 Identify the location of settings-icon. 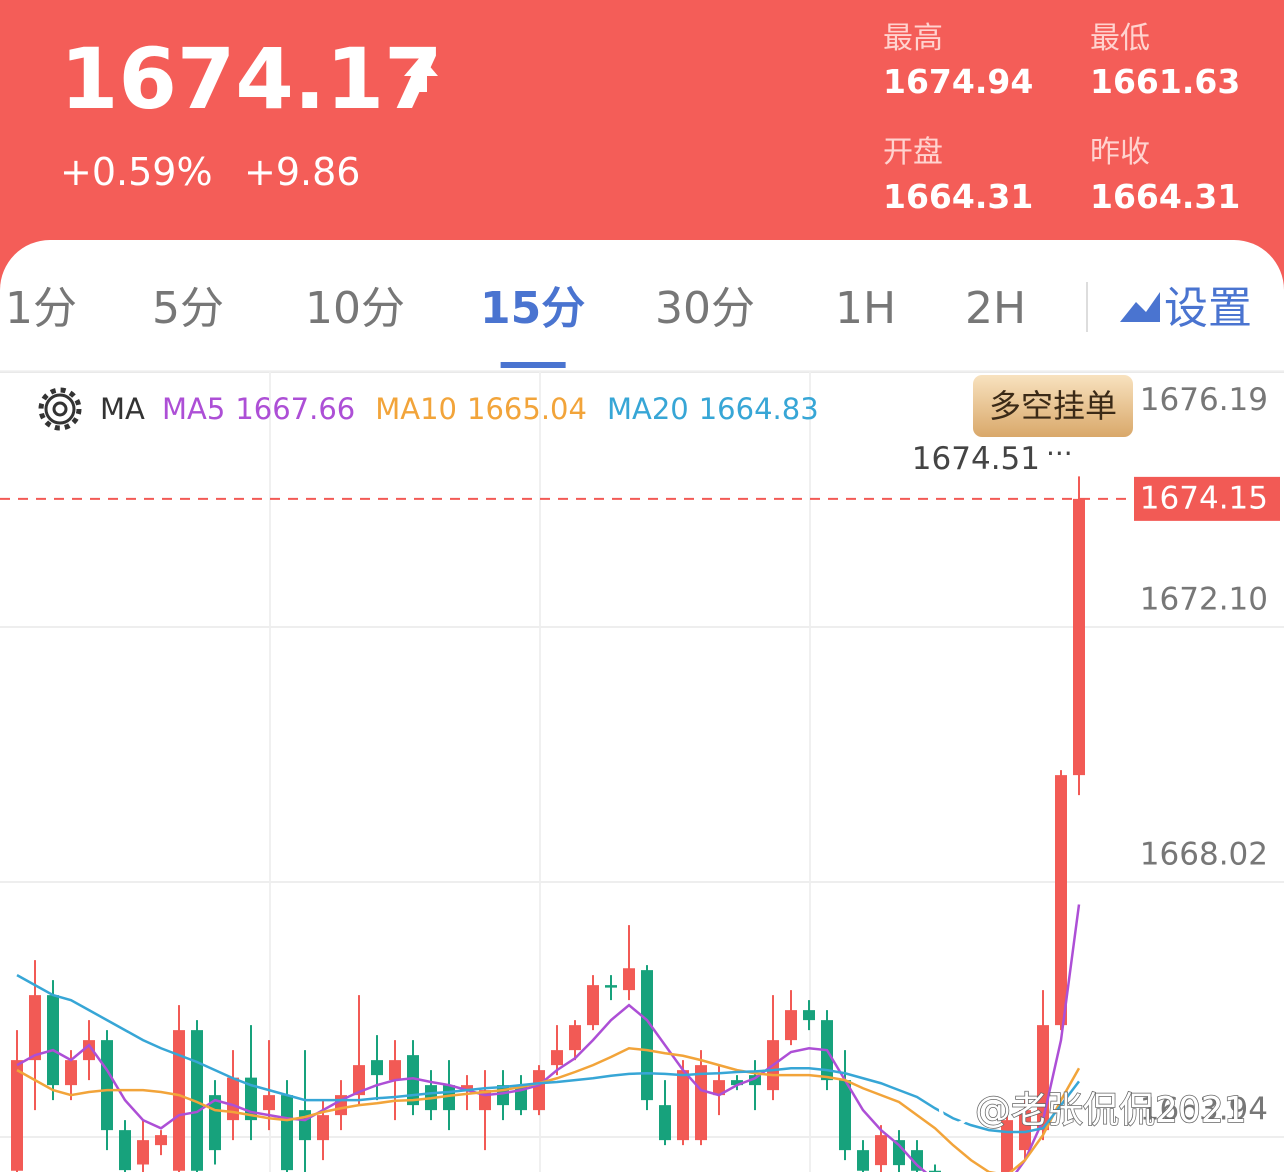
(1140, 307).